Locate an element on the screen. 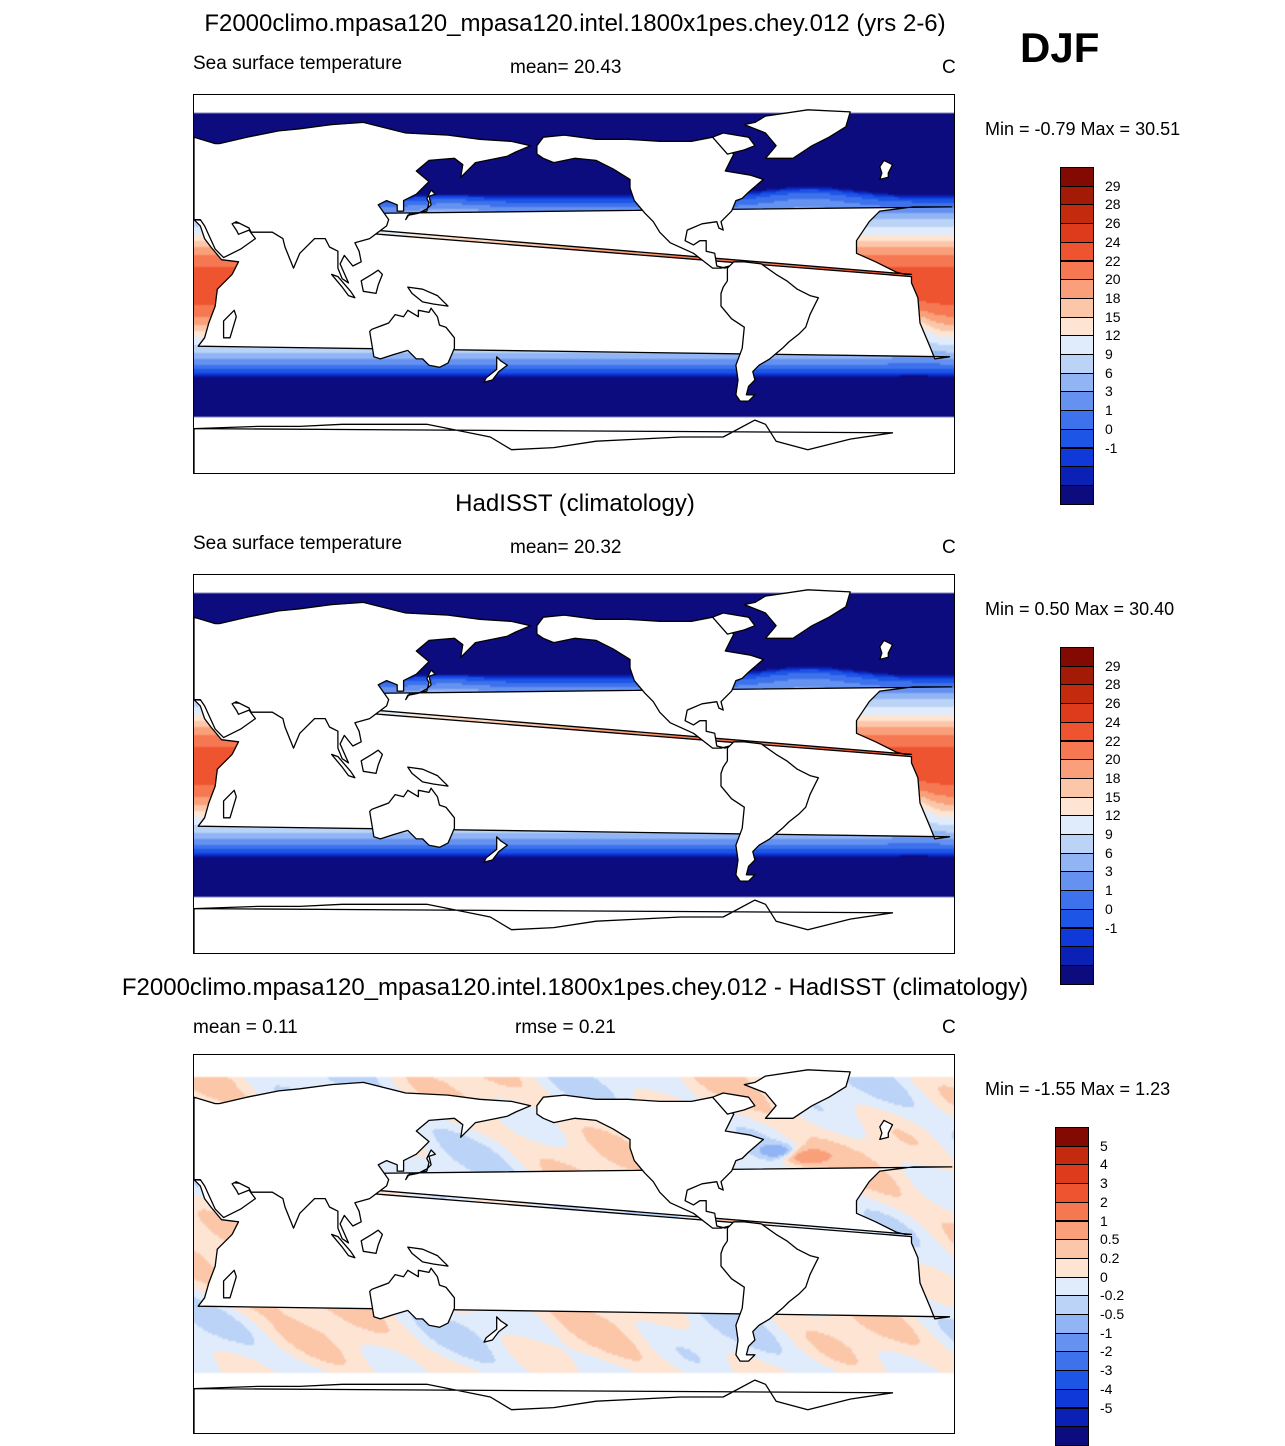 This screenshot has width=1285, height=1446. colorbar-tick-label: 22 is located at coordinates (1113, 740).